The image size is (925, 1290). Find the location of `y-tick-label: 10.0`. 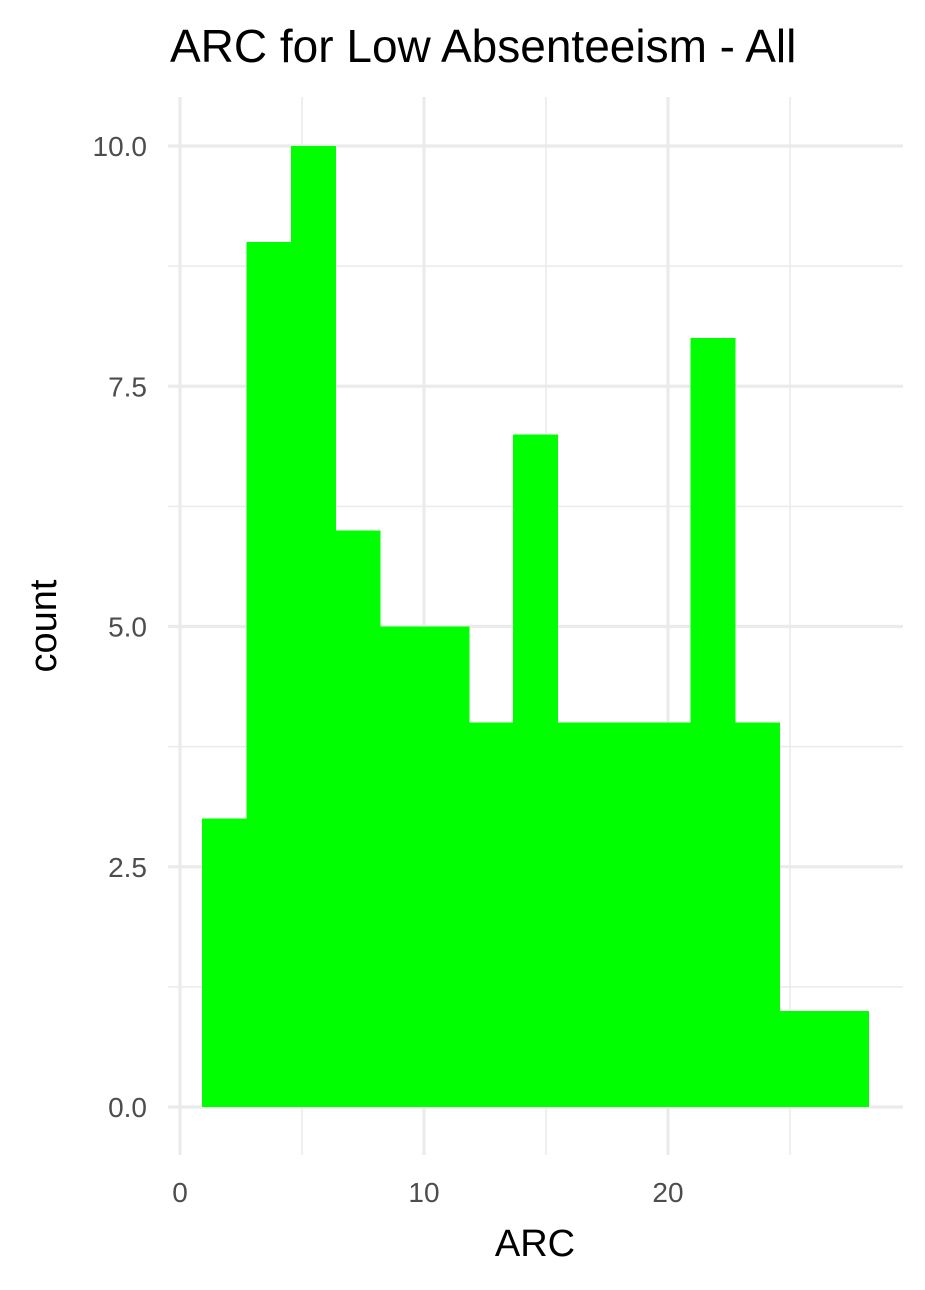

y-tick-label: 10.0 is located at coordinates (120, 146).